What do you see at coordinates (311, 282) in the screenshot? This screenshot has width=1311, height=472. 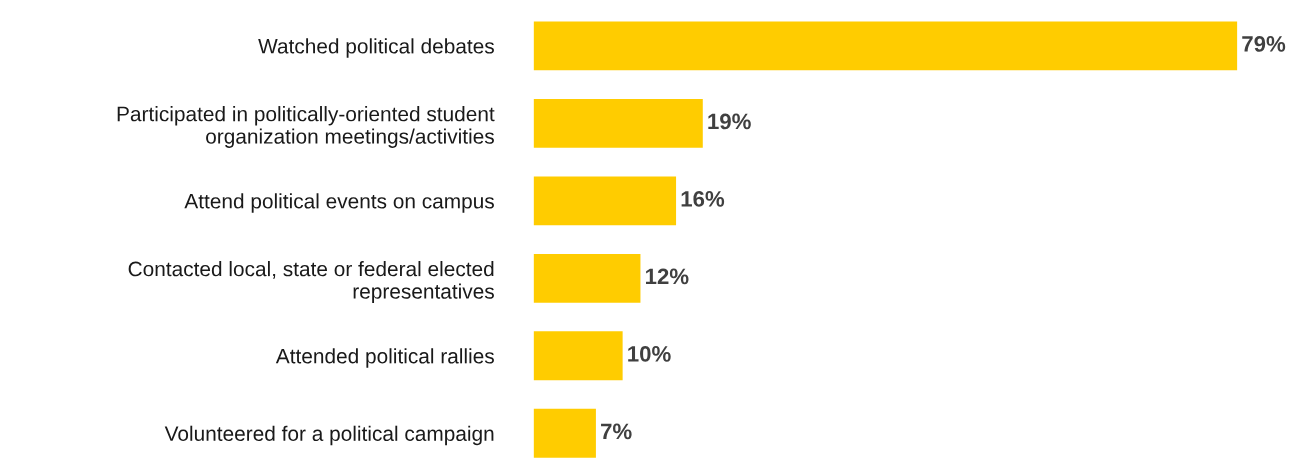 I see `y-tick-label: Contacted local, state or federal elected representatives` at bounding box center [311, 282].